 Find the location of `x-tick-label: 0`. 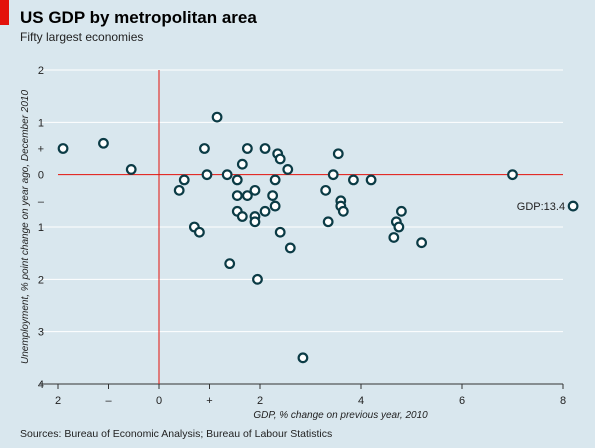

x-tick-label: 0 is located at coordinates (159, 401).